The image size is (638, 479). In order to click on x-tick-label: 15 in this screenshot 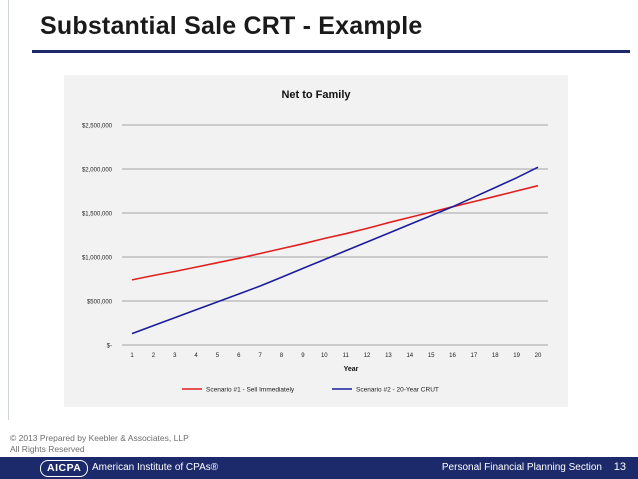, I will do `click(431, 356)`.